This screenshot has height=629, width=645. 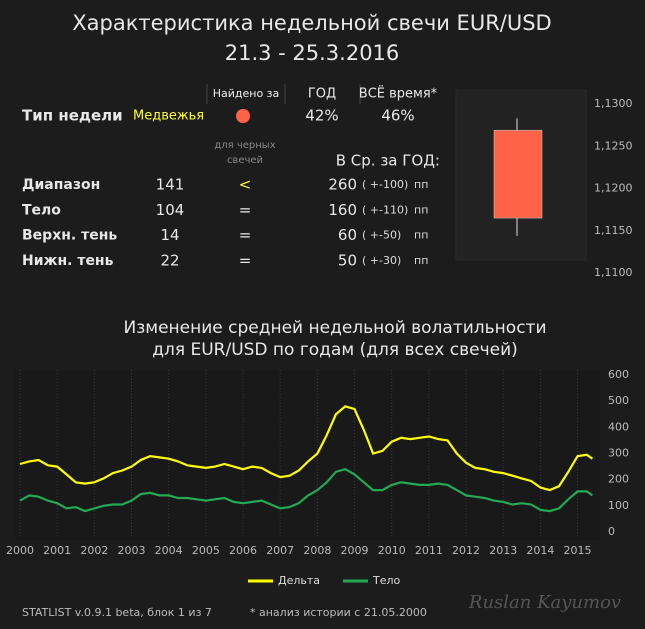 I want to click on year-average: 50, so click(x=347, y=260).